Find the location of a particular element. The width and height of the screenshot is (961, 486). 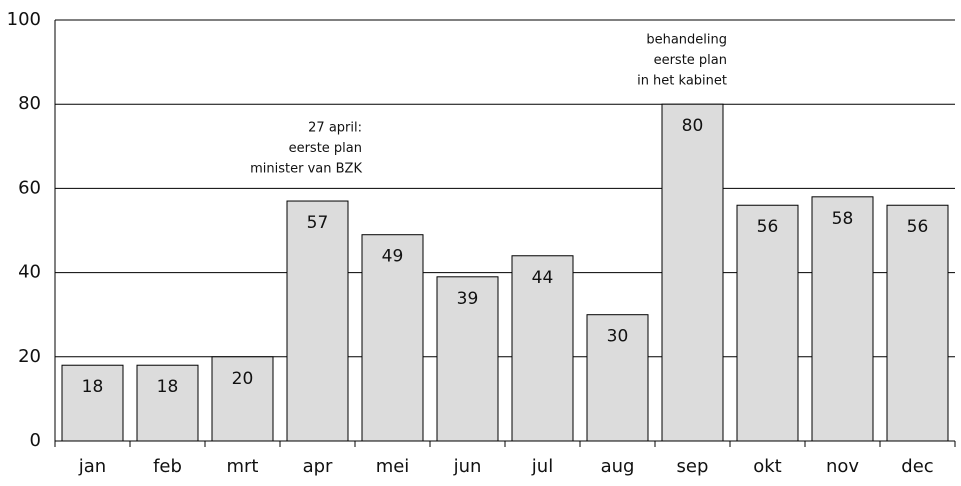

x-tick-label: jun is located at coordinates (467, 466).